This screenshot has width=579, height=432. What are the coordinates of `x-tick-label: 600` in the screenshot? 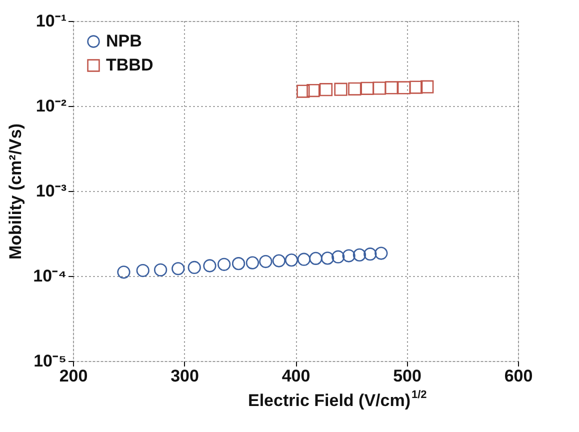 It's located at (518, 376).